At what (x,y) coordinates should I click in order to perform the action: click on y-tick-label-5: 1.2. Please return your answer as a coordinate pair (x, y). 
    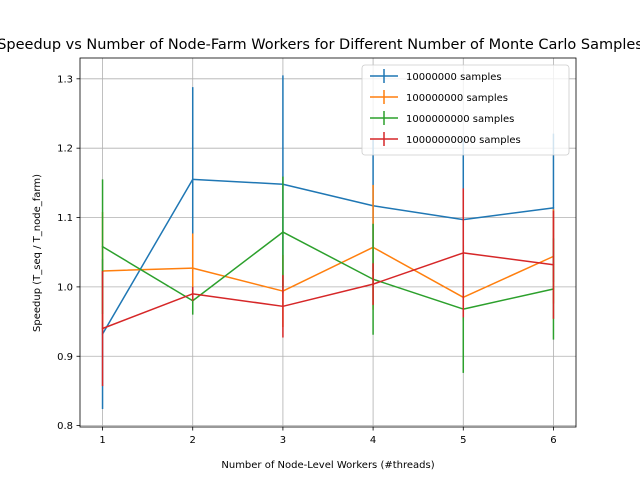
    Looking at the image, I should click on (65, 149).